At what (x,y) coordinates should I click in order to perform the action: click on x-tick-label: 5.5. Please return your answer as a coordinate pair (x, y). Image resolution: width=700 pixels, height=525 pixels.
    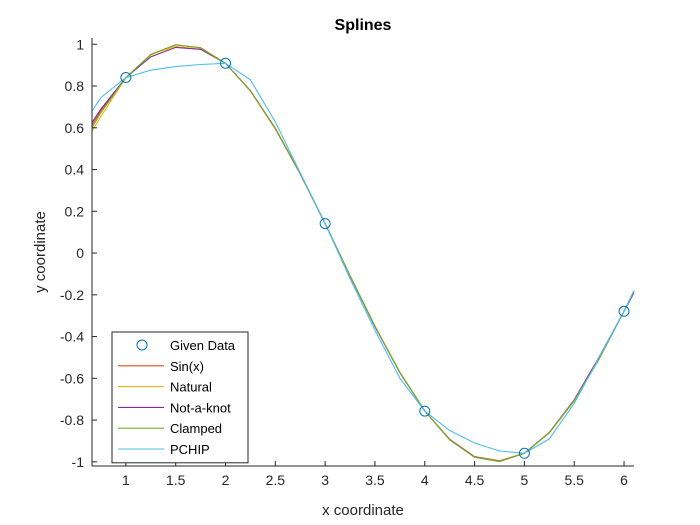
    Looking at the image, I should click on (574, 480).